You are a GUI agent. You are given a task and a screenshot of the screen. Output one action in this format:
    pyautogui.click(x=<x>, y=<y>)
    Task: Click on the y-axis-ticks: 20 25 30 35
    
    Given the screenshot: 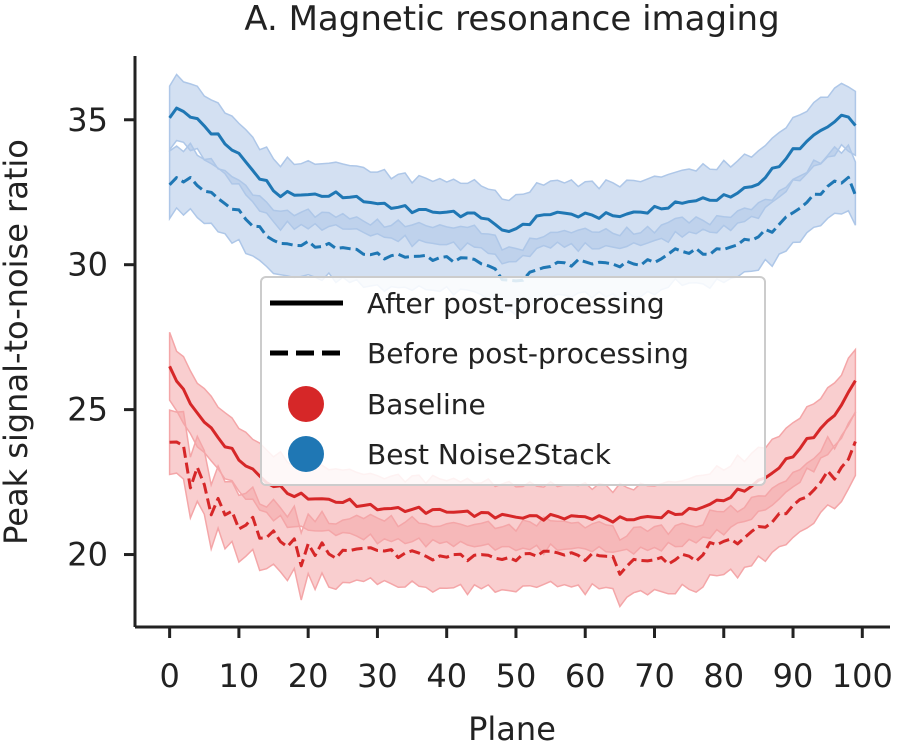 What is the action you would take?
    pyautogui.click(x=101, y=337)
    